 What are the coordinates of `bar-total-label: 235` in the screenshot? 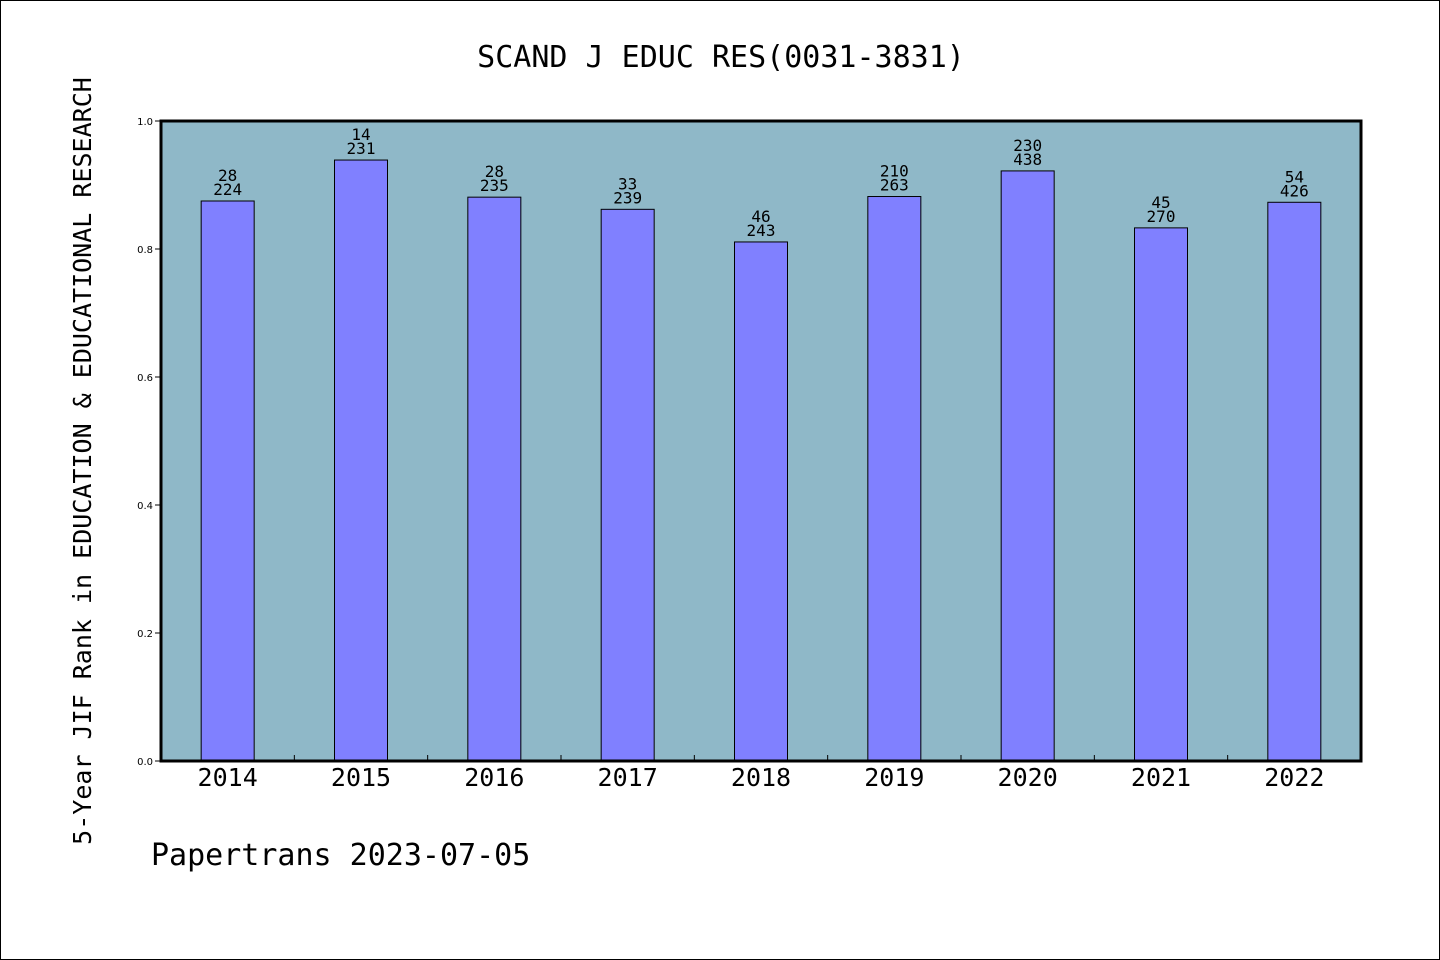 It's located at (494, 185).